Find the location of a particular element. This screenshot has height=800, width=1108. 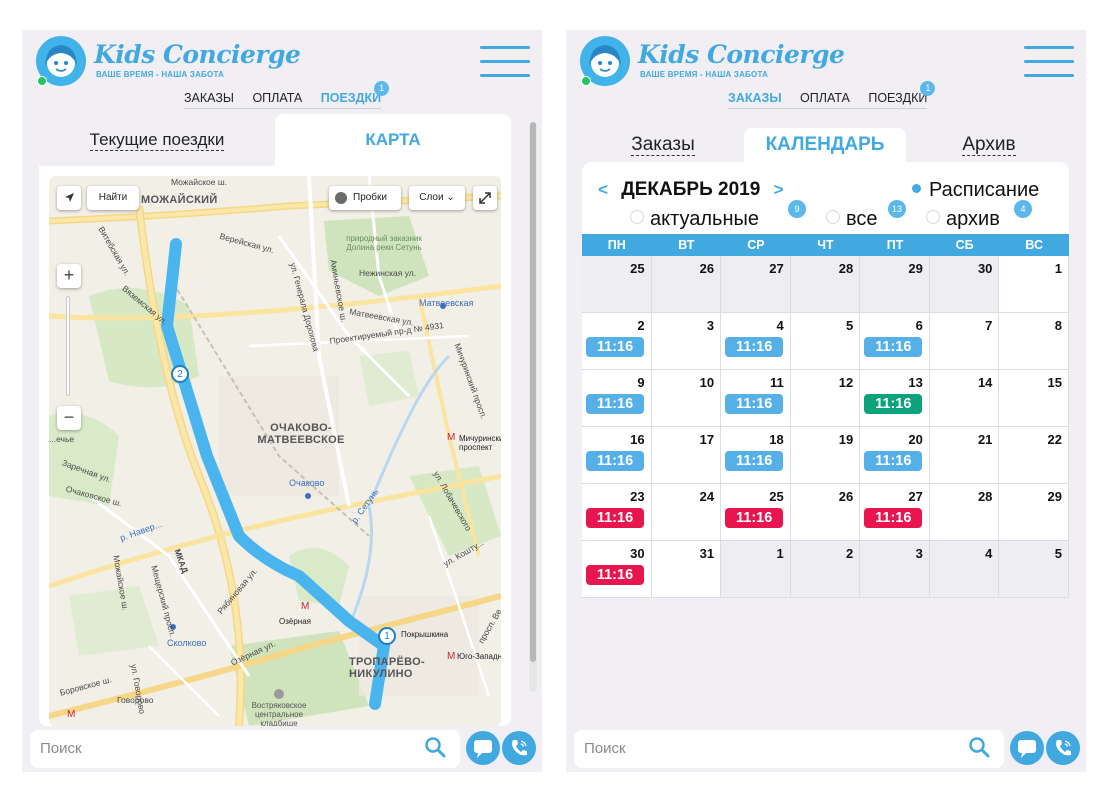

layers-dropdown: Слои ⌄ is located at coordinates (437, 198).